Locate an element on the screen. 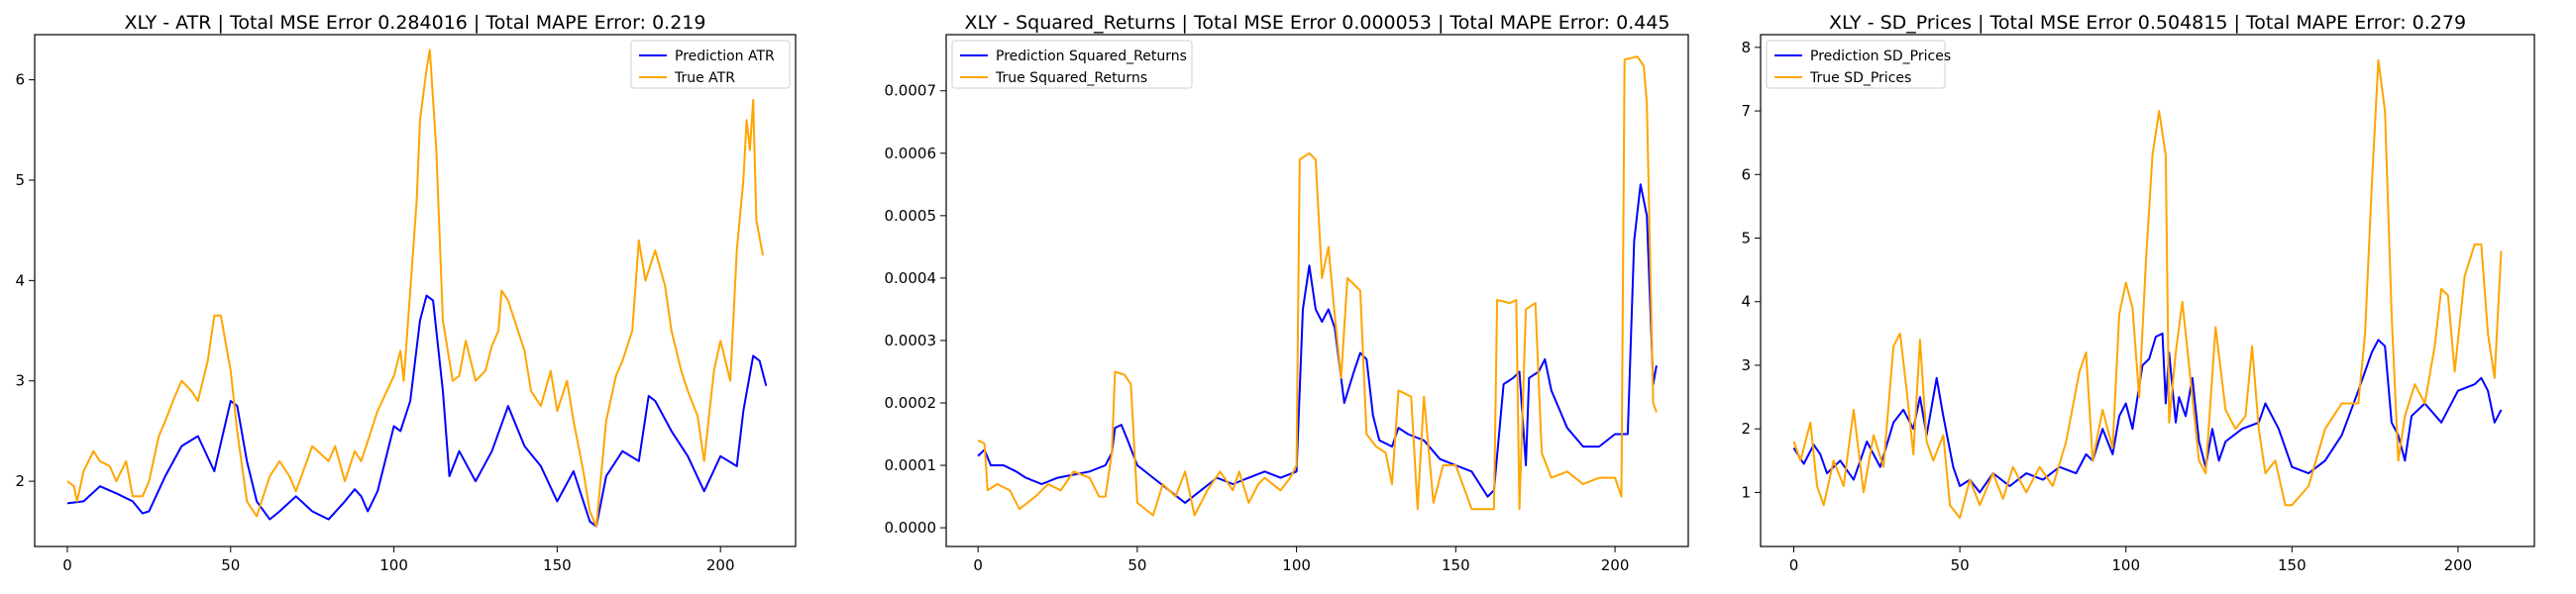 This screenshot has height=594, width=2576. legend-label: Prediction Squared_Returns is located at coordinates (1091, 56).